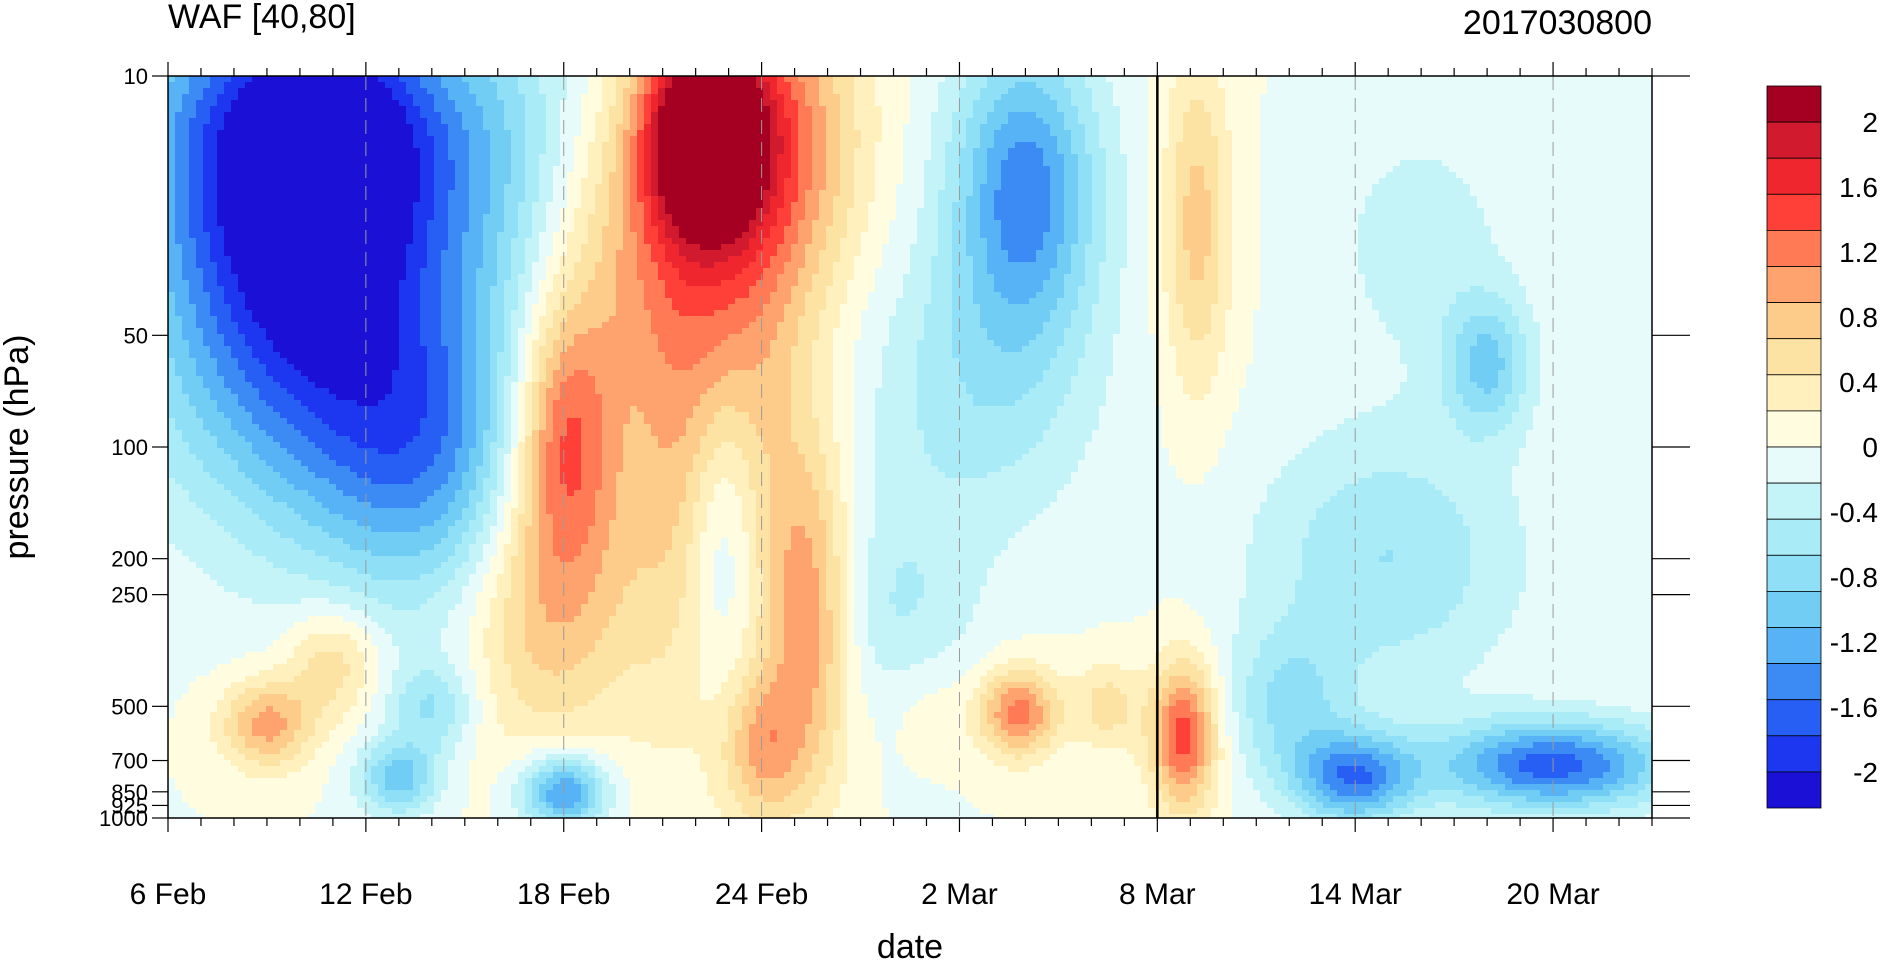 Image resolution: width=1889 pixels, height=961 pixels. Describe the element at coordinates (136, 76) in the screenshot. I see `y-tick-label: 10` at that location.